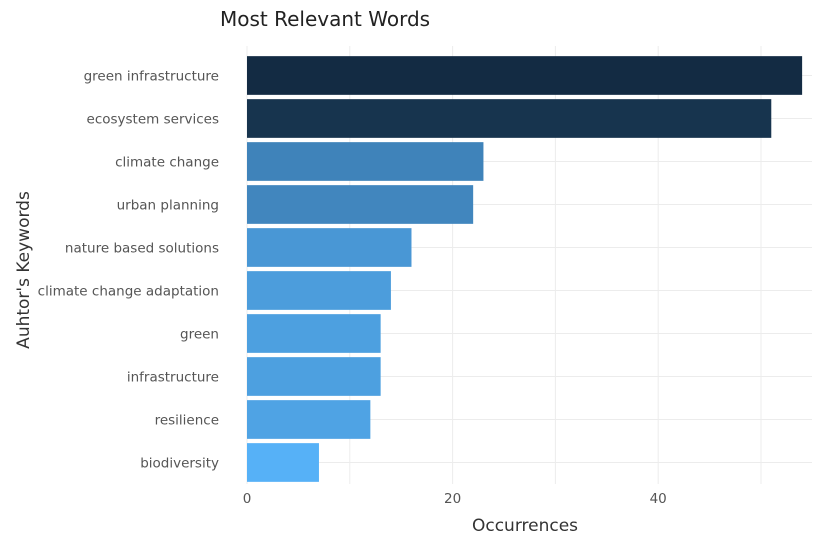 The width and height of the screenshot is (822, 537). I want to click on y-tick-label: climate change adaptation, so click(128, 292).